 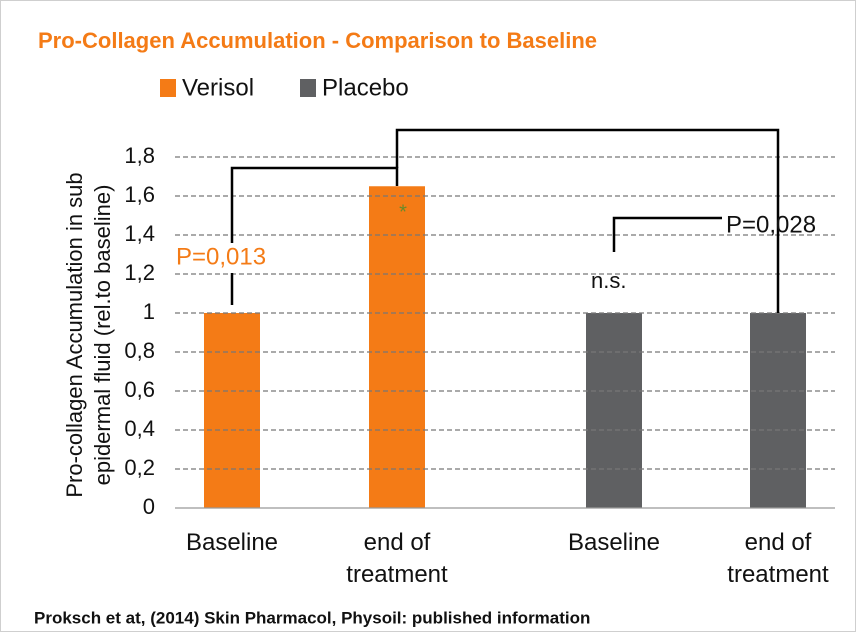 I want to click on annotation: P=0,028, so click(x=771, y=224).